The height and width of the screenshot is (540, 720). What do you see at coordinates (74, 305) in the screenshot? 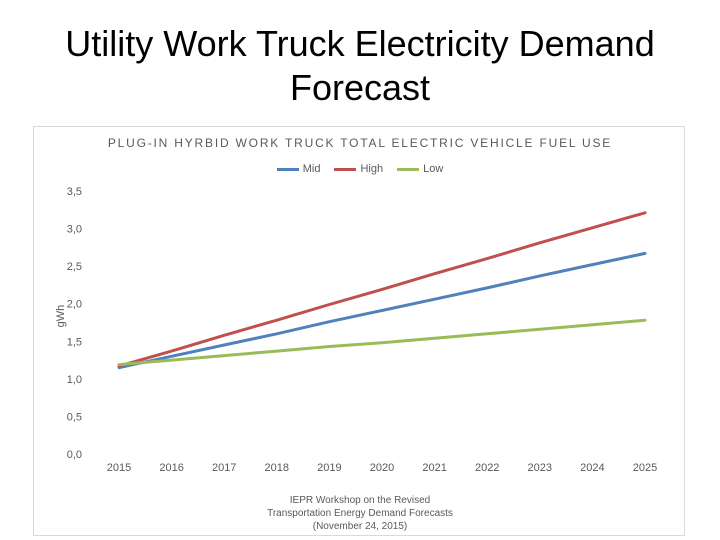
I see `y-tick-label: 2,0` at bounding box center [74, 305].